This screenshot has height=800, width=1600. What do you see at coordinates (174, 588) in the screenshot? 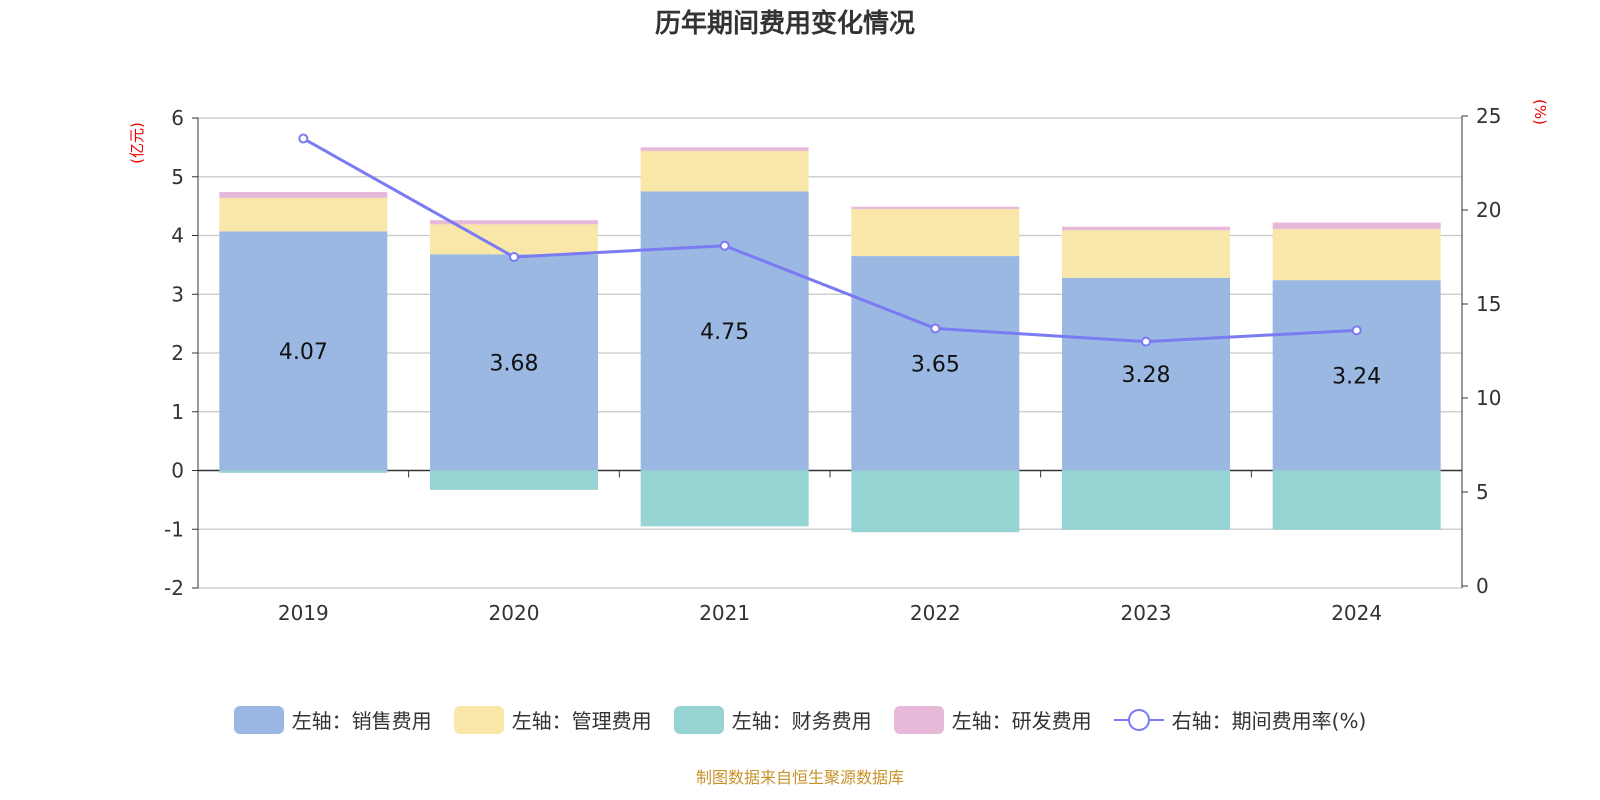
I see `y-left-tick-label: -2` at bounding box center [174, 588].